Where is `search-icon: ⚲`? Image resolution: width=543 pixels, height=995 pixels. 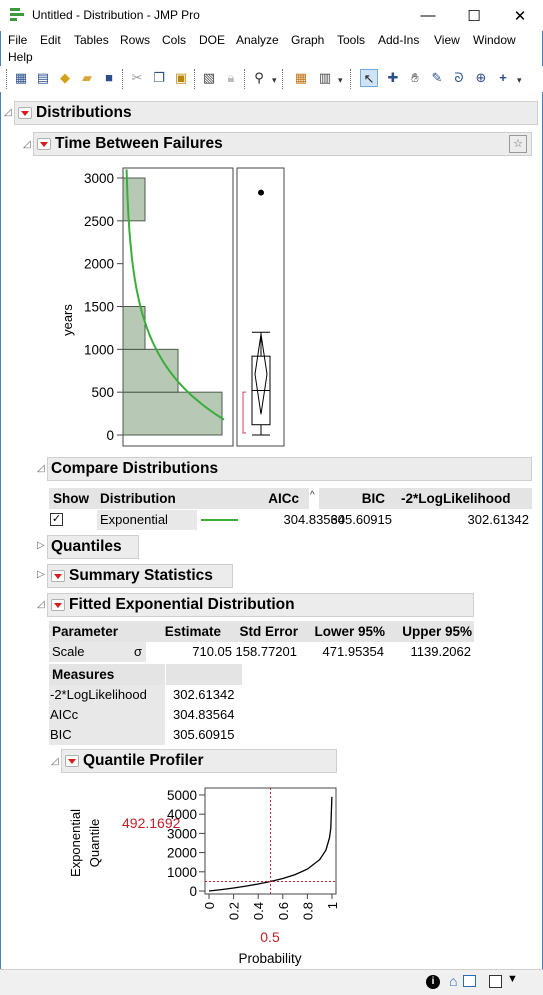
search-icon: ⚲ is located at coordinates (259, 77).